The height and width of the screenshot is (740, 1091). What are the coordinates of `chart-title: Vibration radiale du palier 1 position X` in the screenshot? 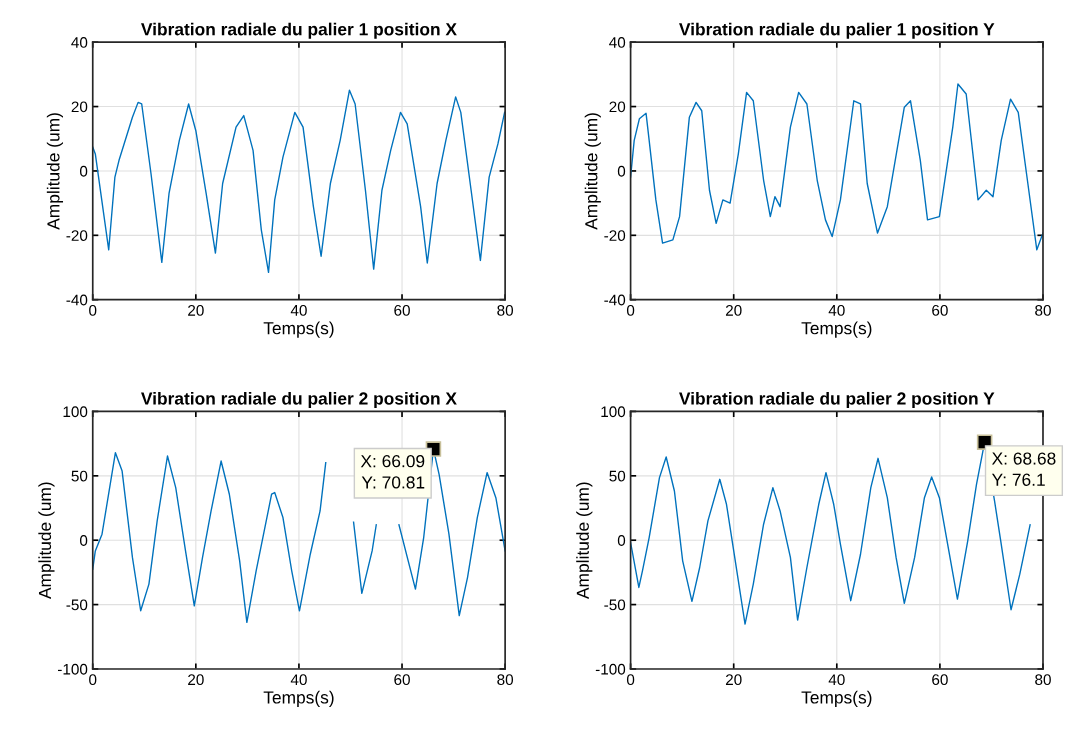 It's located at (299, 30).